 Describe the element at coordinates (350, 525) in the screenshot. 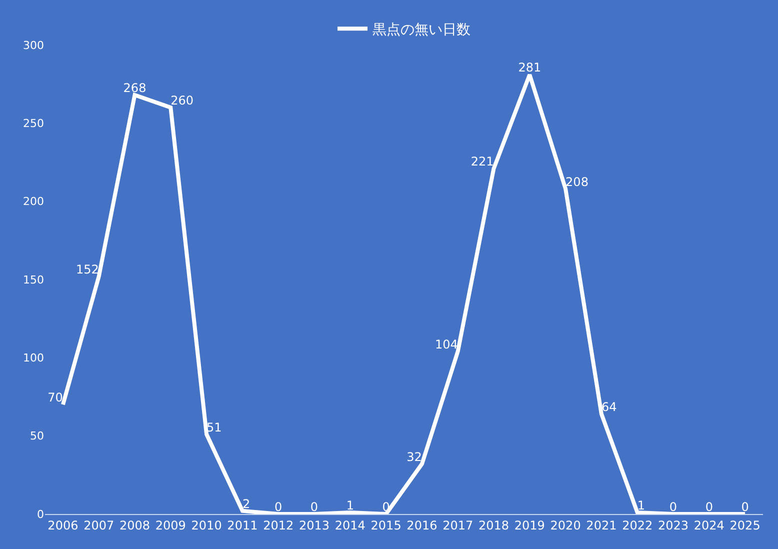

I see `x-tick-label: 2014` at that location.